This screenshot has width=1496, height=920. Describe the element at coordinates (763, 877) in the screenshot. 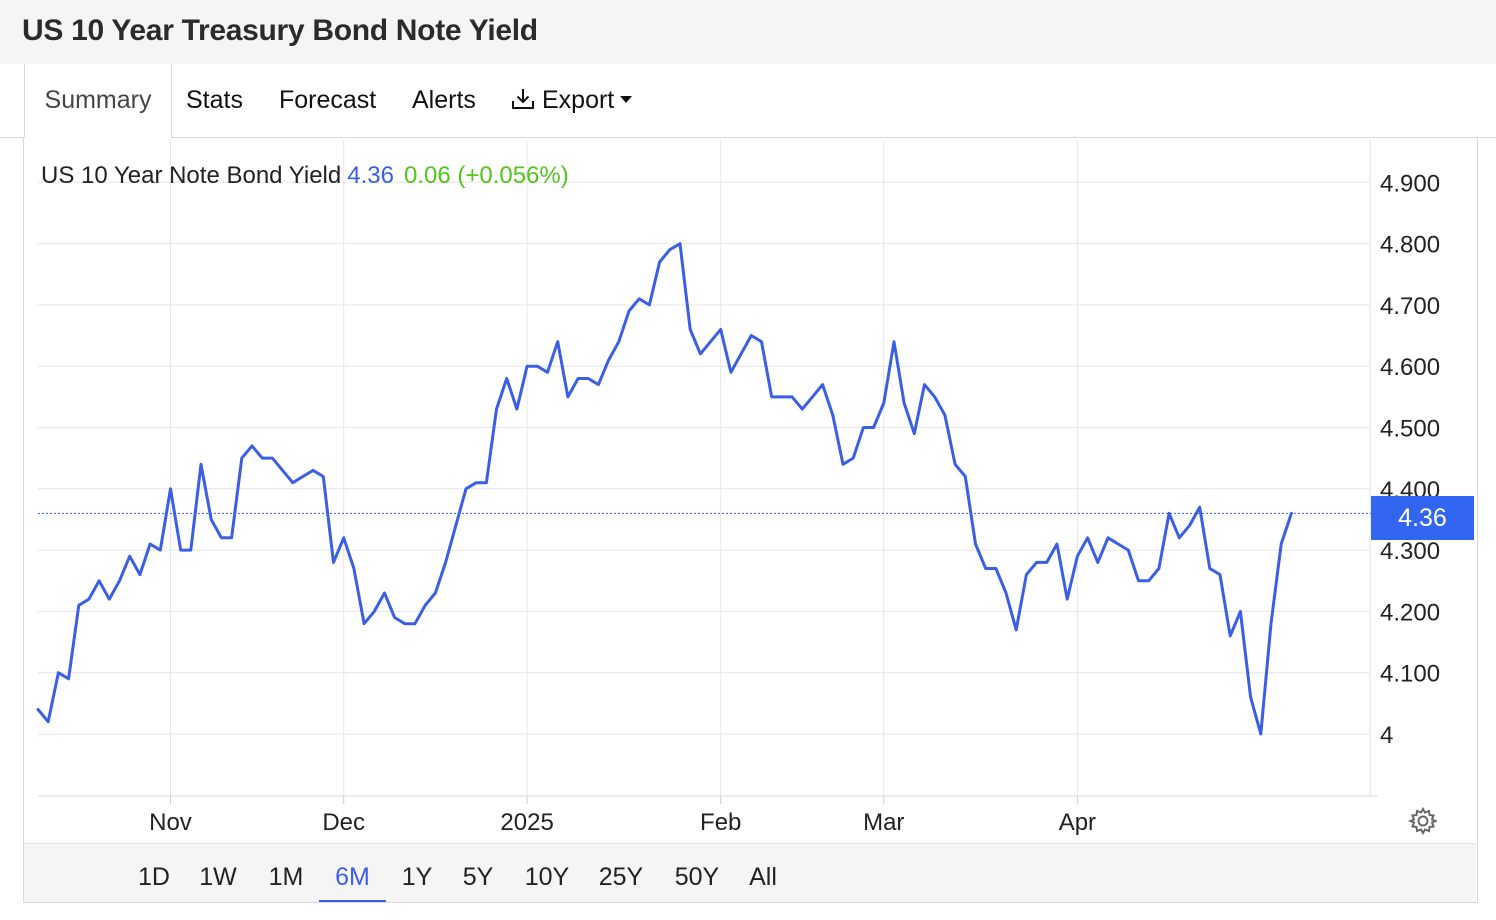

I see `range-all: All` at that location.